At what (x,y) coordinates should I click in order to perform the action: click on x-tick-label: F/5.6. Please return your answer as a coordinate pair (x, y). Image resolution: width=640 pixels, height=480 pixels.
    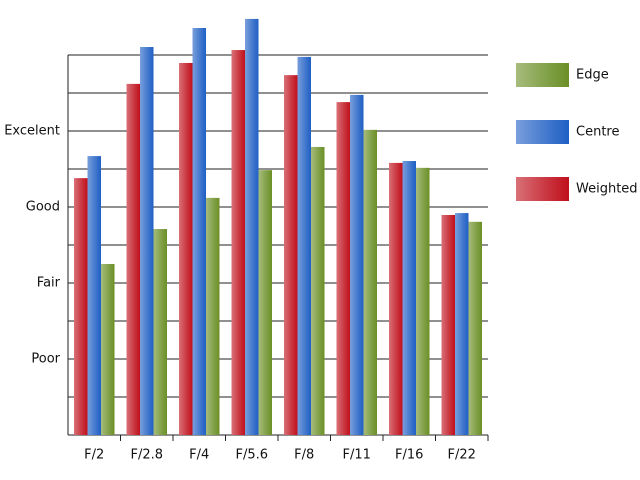
    Looking at the image, I should click on (251, 455).